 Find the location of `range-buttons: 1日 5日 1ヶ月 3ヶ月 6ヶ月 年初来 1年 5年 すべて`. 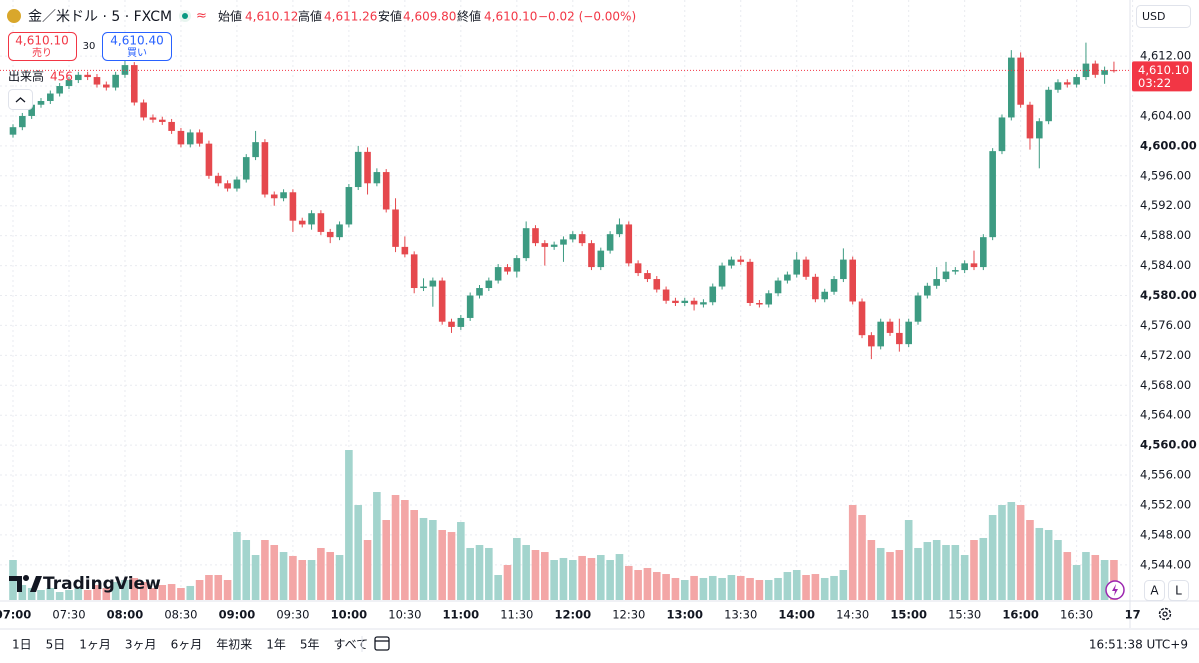

range-buttons: 1日 5日 1ヶ月 3ヶ月 6ヶ月 年初来 1年 5年 すべて is located at coordinates (190, 645).